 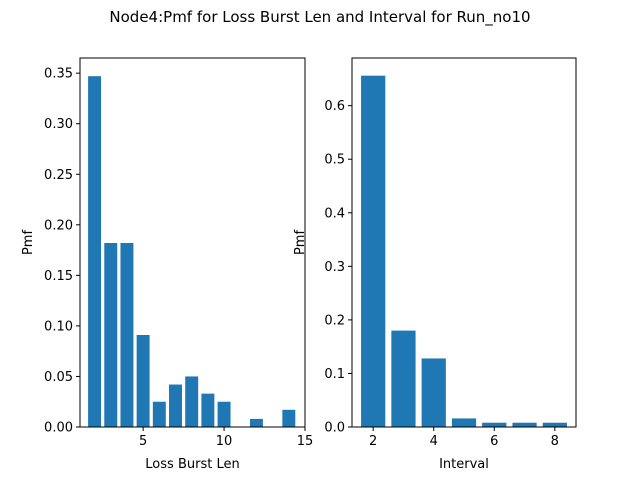 I want to click on left-x-tick-label: 10, so click(x=224, y=441).